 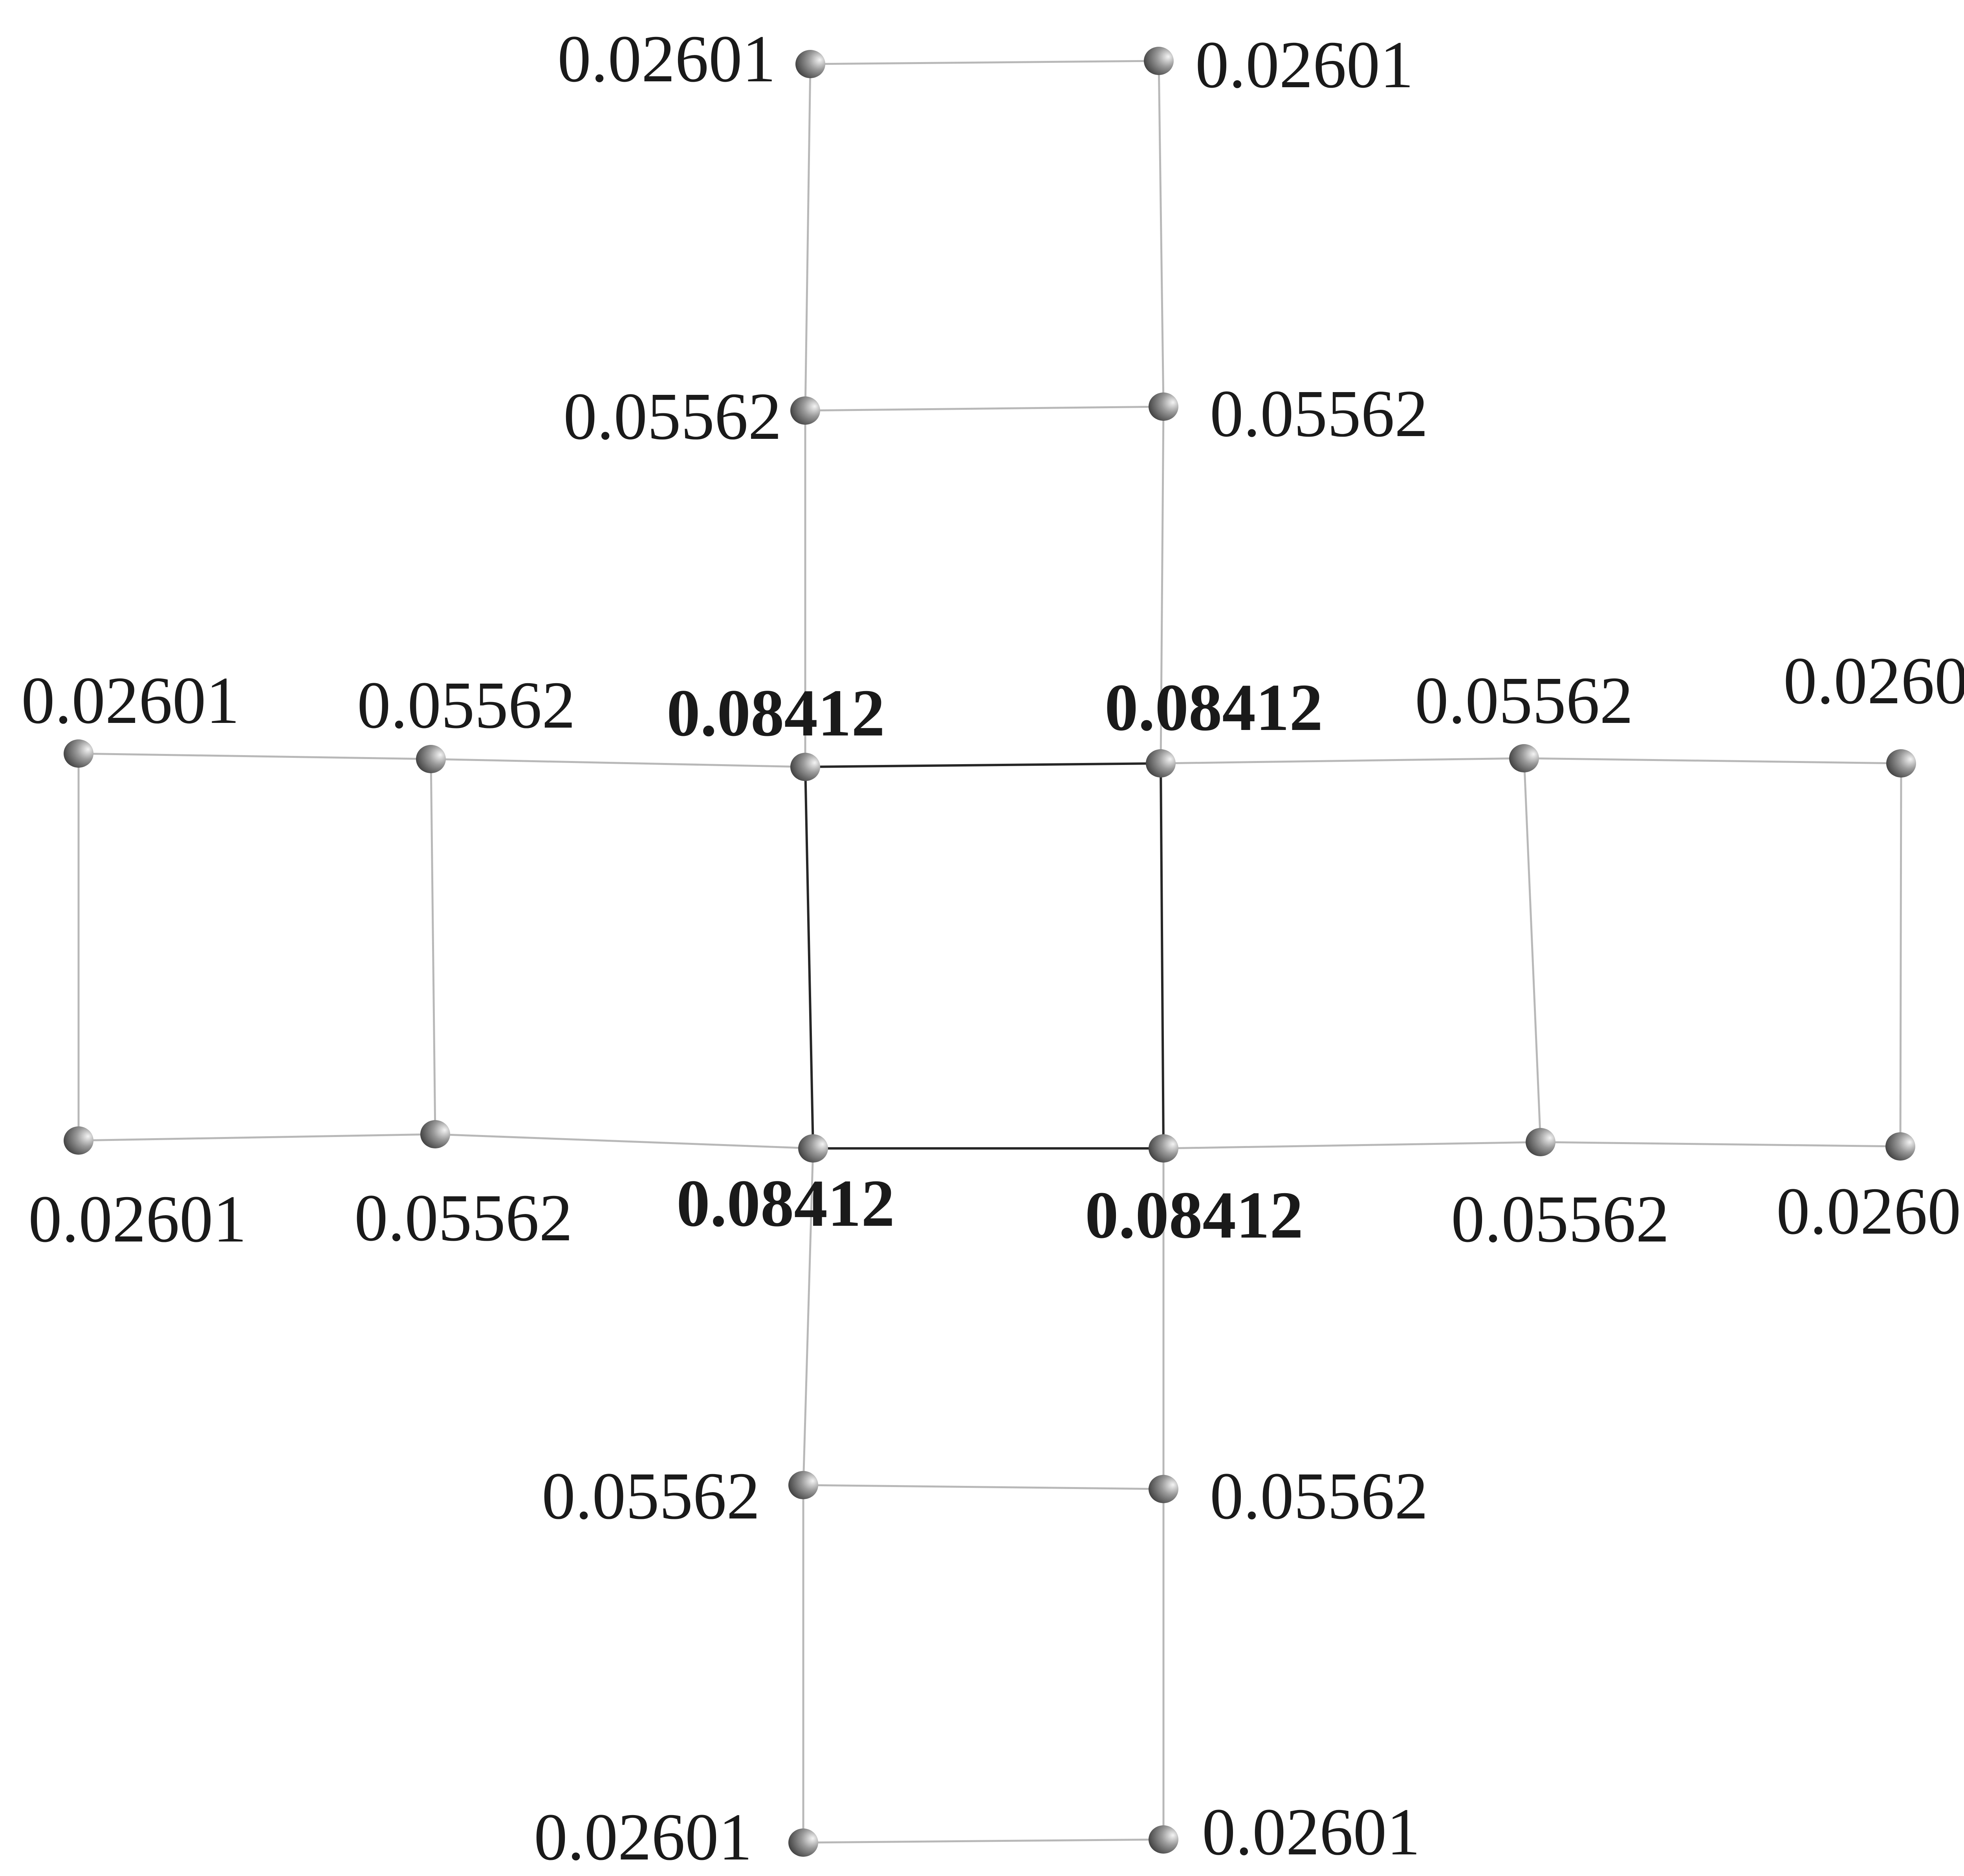 What do you see at coordinates (130, 700) in the screenshot?
I see `node-l1-label: 0.02601` at bounding box center [130, 700].